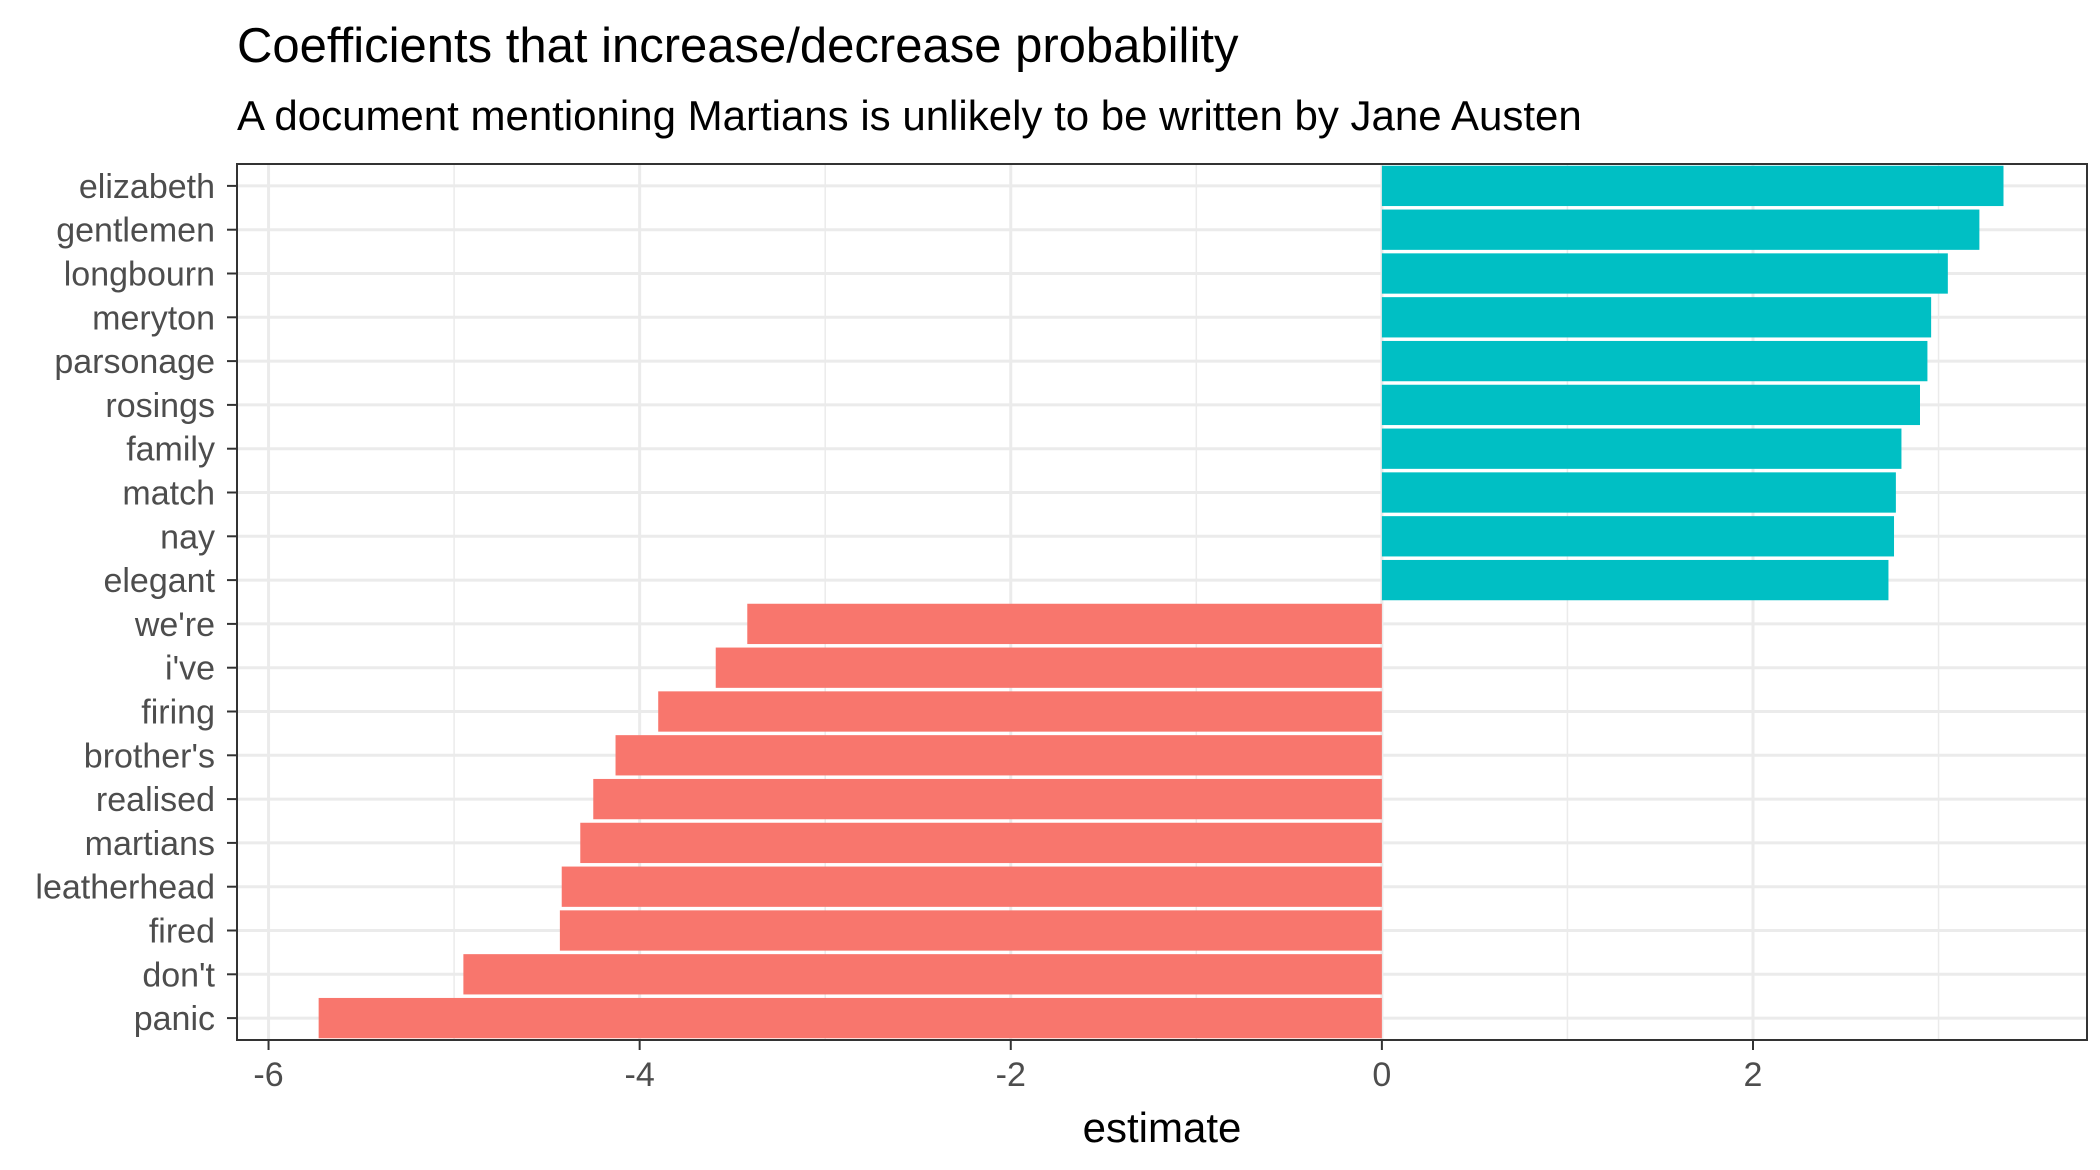 The image size is (2100, 1170). I want to click on bar-martians, so click(981, 843).